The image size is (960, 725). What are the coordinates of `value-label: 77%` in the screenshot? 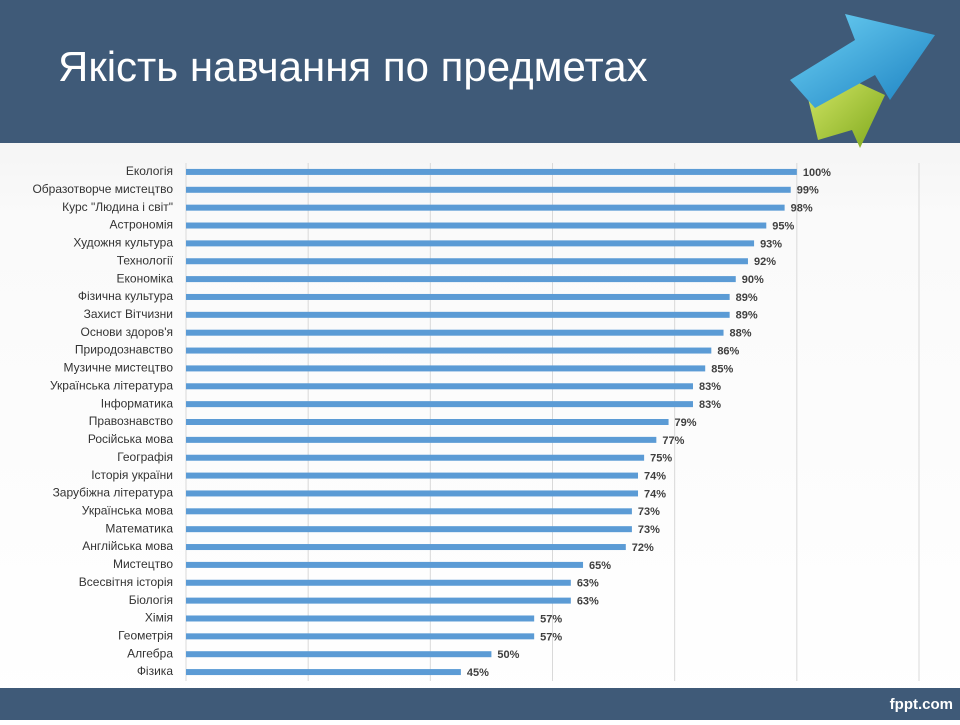 It's located at (673, 441).